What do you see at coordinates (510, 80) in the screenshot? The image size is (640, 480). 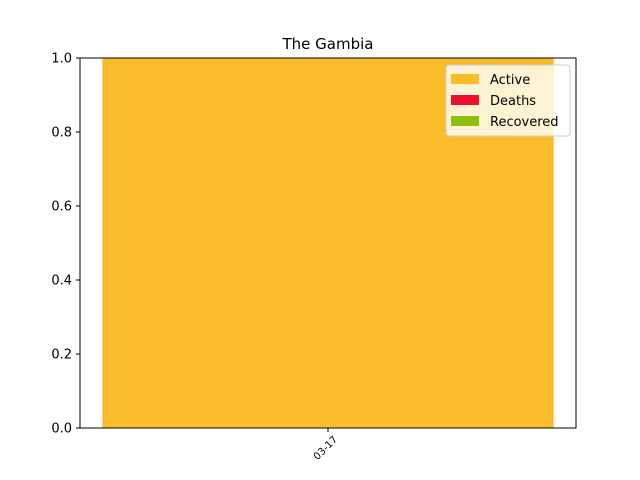 I see `legend-label-active: Active` at bounding box center [510, 80].